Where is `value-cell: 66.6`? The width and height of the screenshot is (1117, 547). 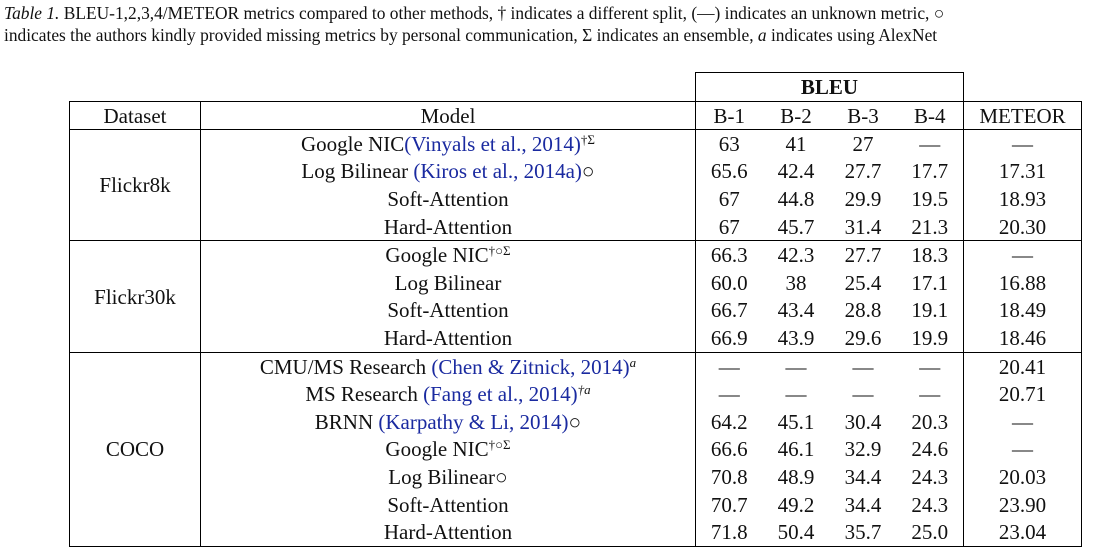 value-cell: 66.6 is located at coordinates (729, 449).